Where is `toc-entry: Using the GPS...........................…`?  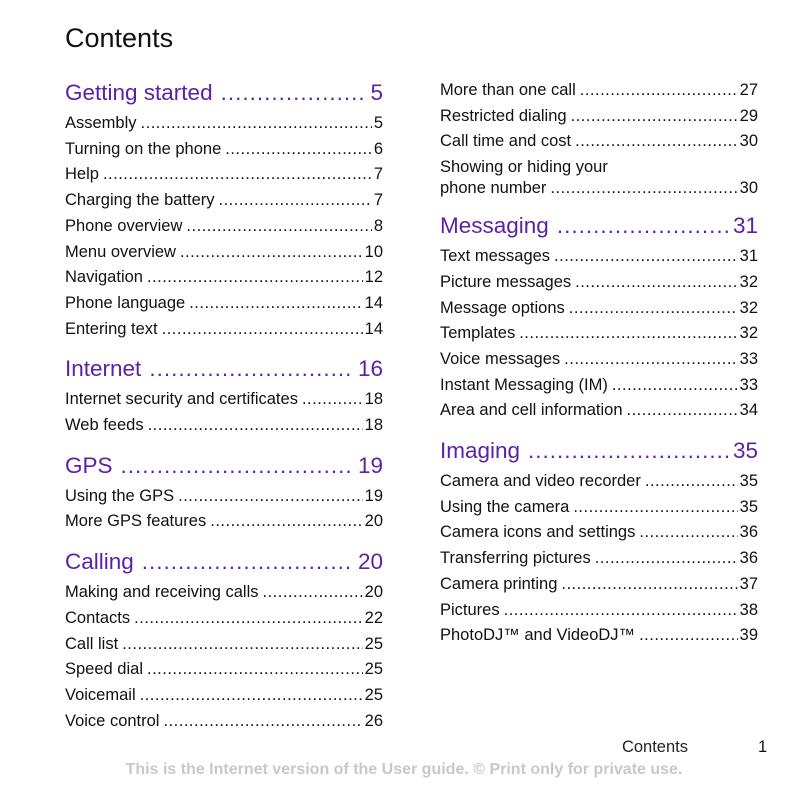 toc-entry: Using the GPS...........................… is located at coordinates (224, 497).